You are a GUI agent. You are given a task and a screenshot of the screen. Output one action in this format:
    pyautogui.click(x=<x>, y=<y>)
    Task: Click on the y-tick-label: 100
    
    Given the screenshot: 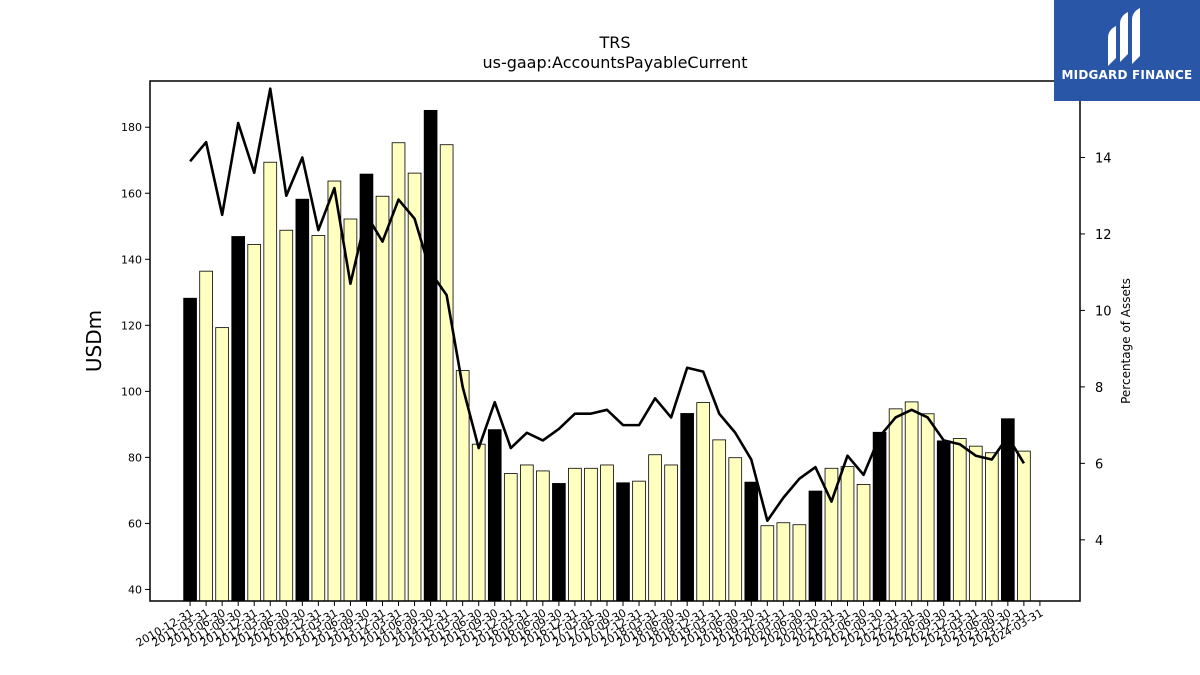 What is the action you would take?
    pyautogui.click(x=131, y=391)
    